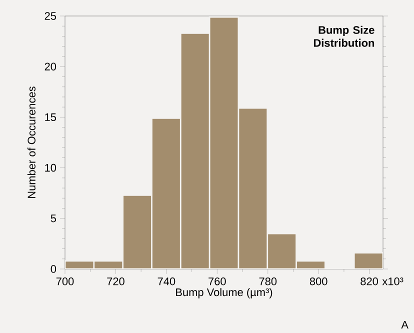 Image resolution: width=414 pixels, height=333 pixels. I want to click on x-tick-label: 760, so click(217, 282).